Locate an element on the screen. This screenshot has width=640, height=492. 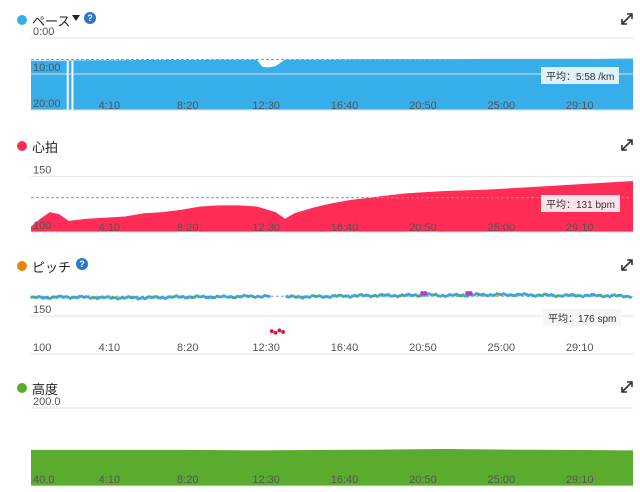
elevation-x-tick-label: 20:50 is located at coordinates (423, 480).